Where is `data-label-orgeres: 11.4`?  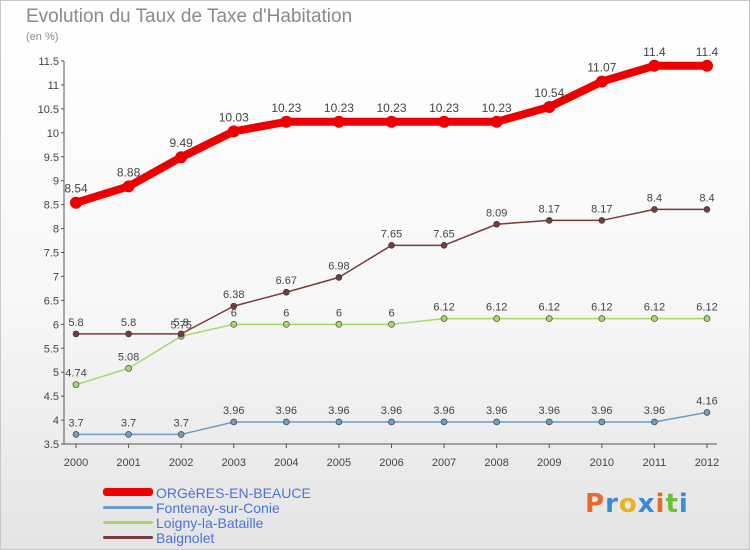
data-label-orgeres: 11.4 is located at coordinates (654, 52).